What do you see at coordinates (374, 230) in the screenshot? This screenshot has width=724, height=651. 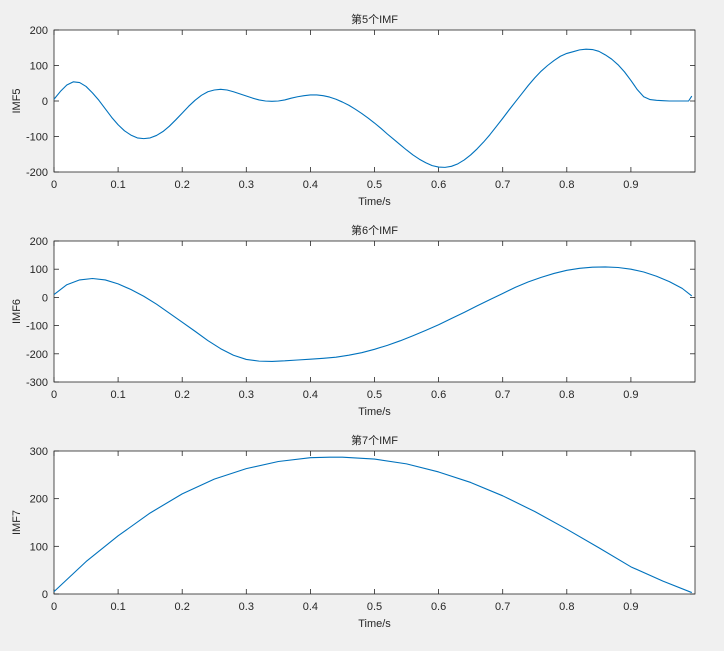 I see `chart-title: 第6个IMF` at bounding box center [374, 230].